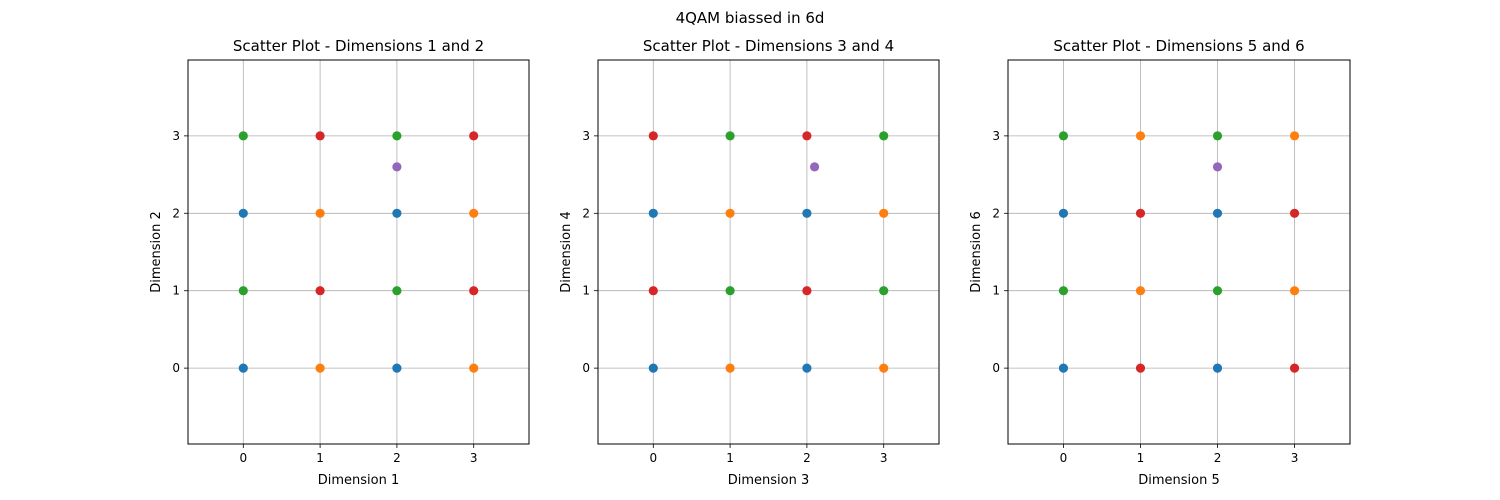  I want to click on panel-2-xtick-label-2: 2, so click(807, 458).